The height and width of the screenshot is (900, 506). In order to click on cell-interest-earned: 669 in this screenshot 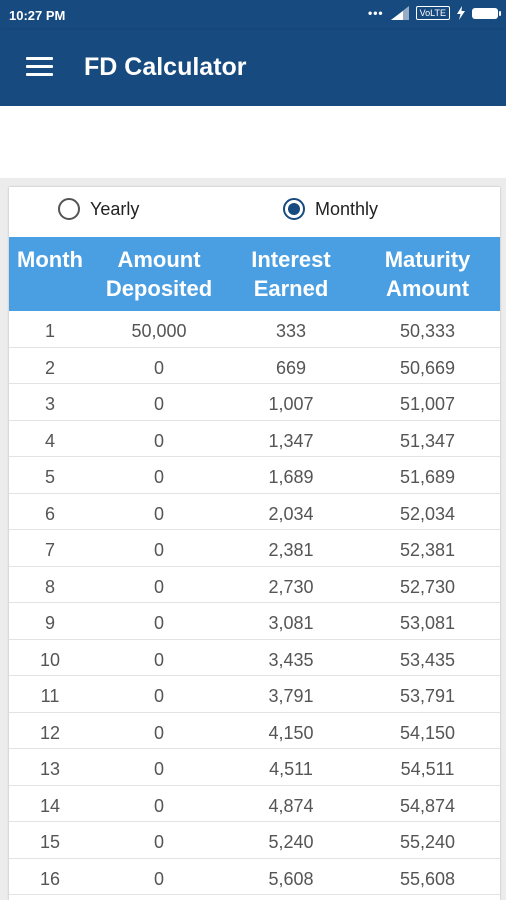, I will do `click(291, 367)`.